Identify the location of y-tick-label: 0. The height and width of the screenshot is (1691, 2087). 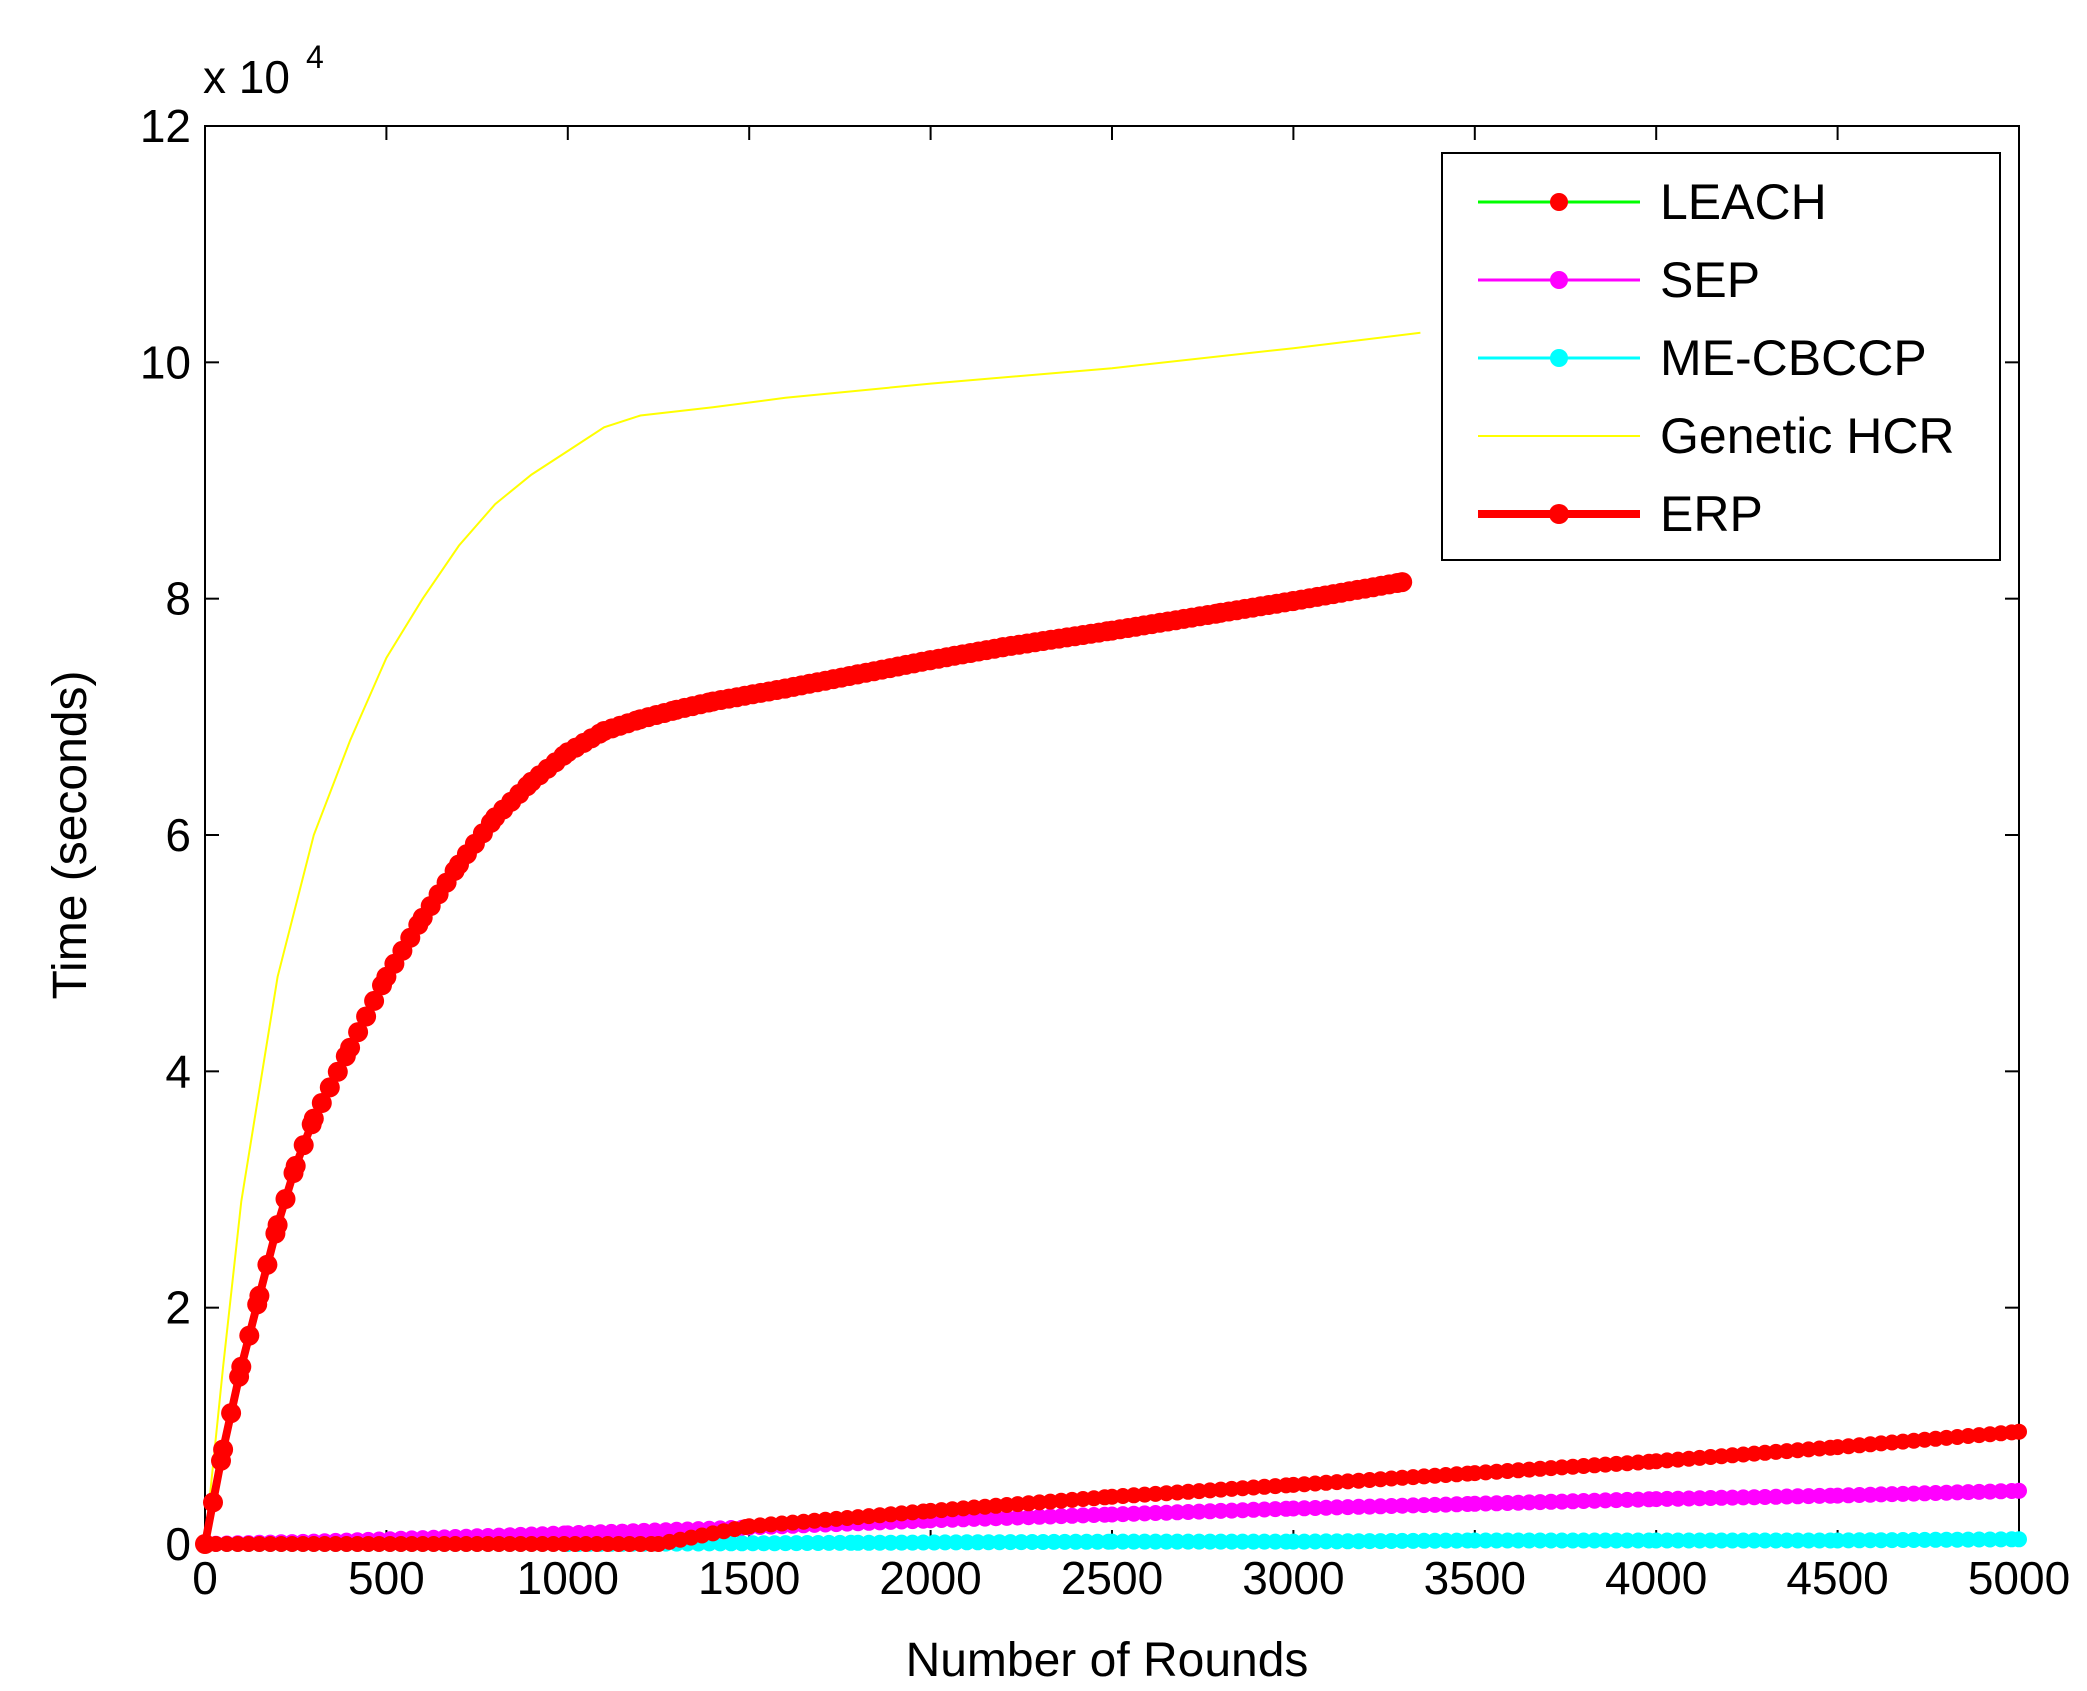
(178, 1544).